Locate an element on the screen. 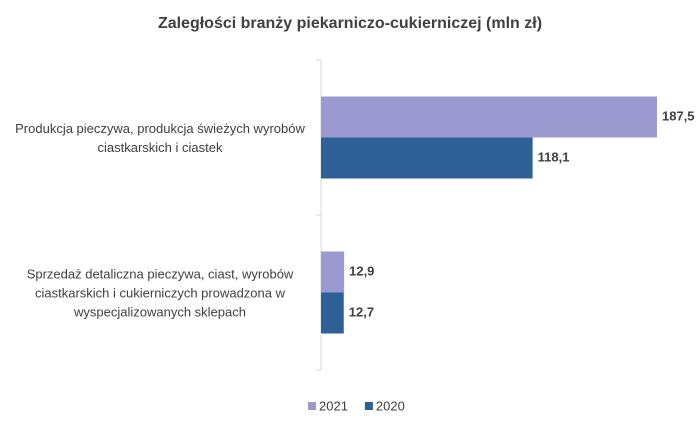 This screenshot has height=430, width=700. legend-label: 2021 is located at coordinates (333, 405).